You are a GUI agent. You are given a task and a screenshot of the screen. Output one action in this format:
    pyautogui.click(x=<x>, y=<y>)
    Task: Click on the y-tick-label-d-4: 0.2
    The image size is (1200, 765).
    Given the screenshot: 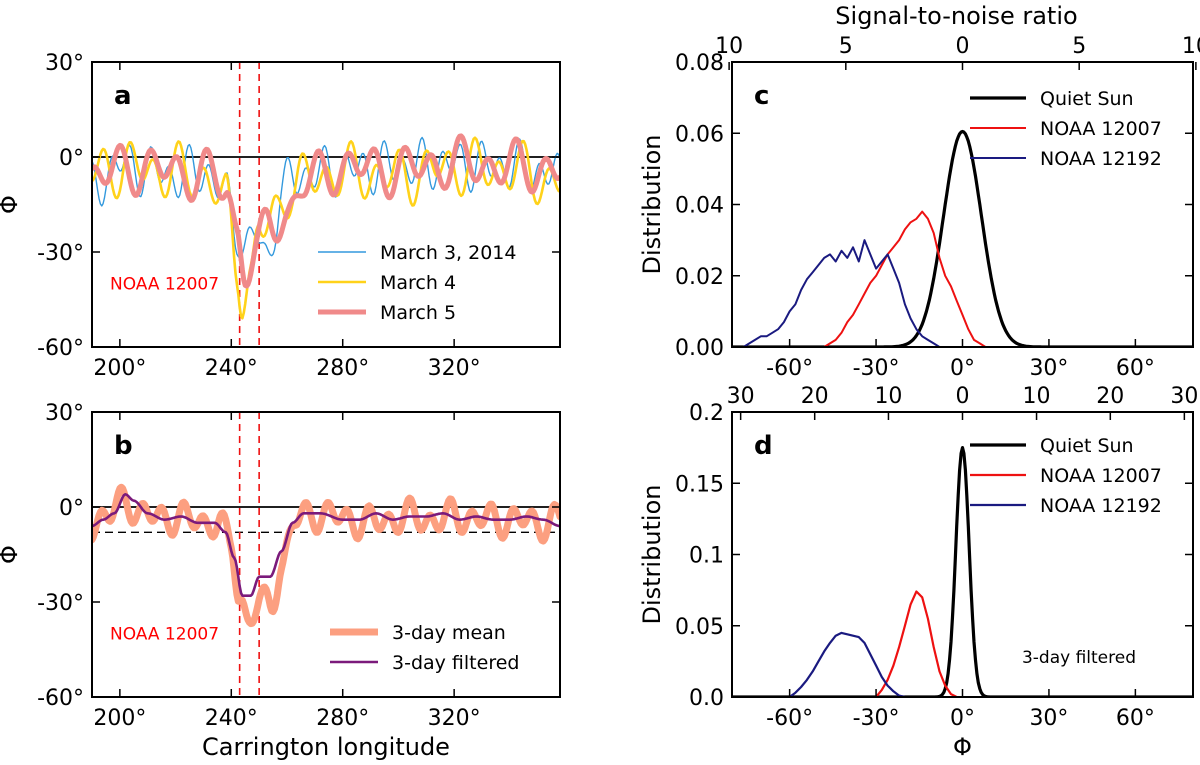 What is the action you would take?
    pyautogui.click(x=706, y=413)
    